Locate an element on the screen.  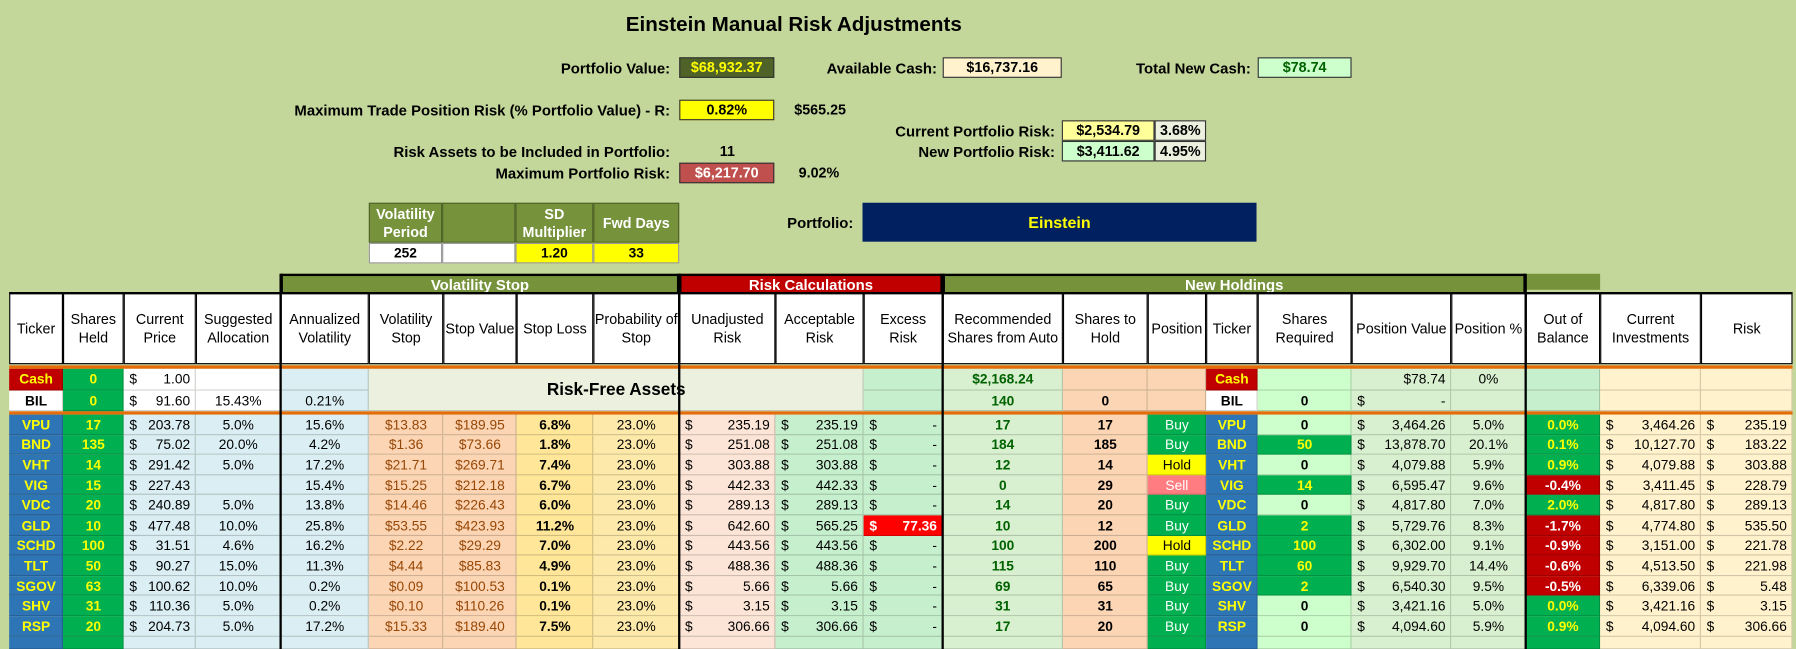
cell-value: 4,079.88 is located at coordinates (1418, 465).